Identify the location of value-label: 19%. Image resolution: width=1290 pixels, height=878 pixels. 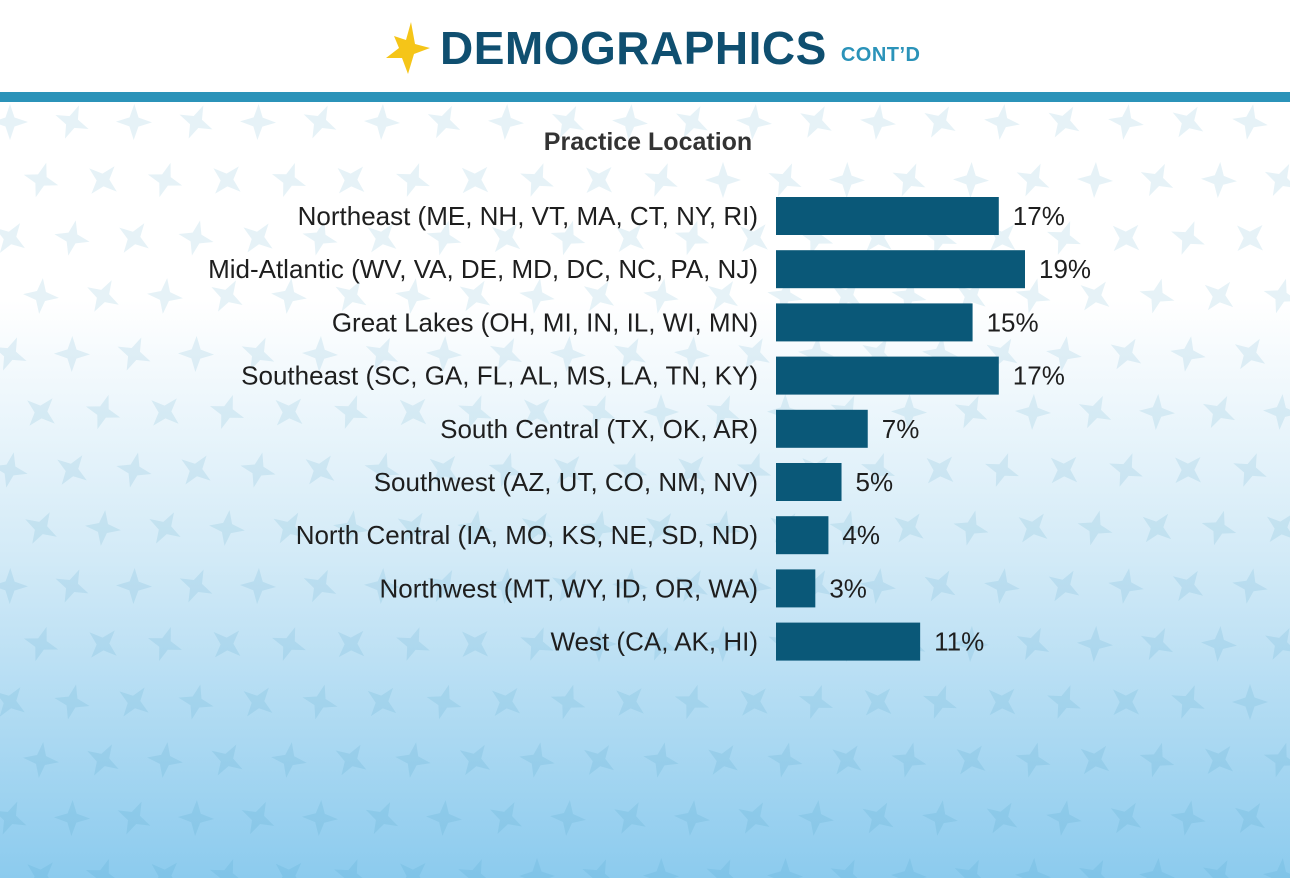
(1065, 269).